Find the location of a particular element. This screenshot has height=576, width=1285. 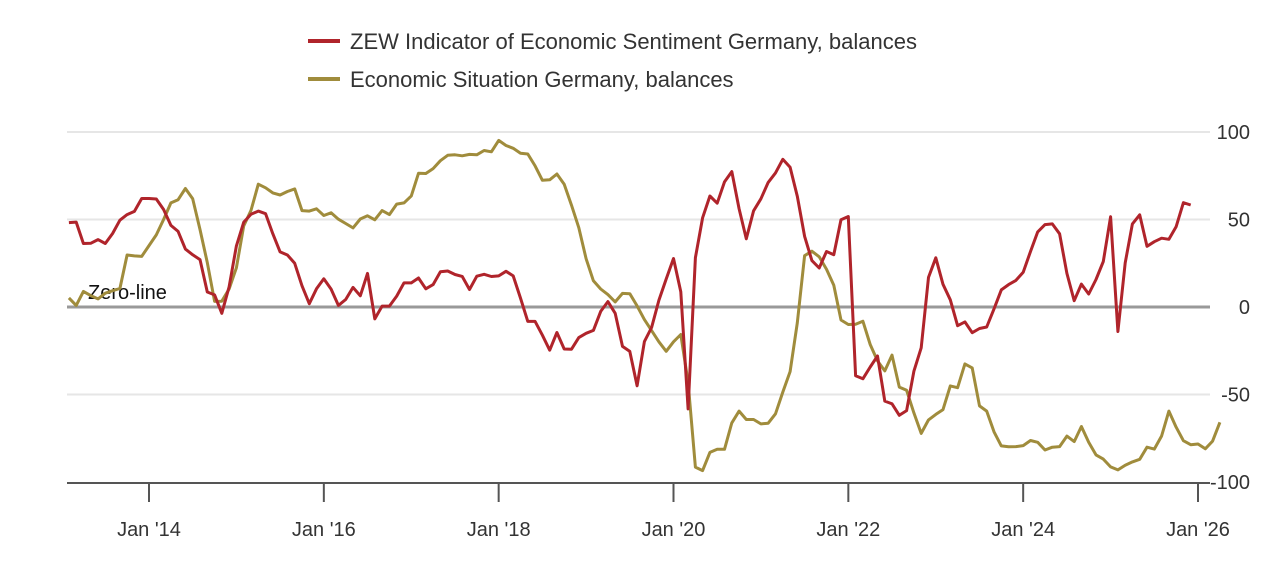

x-tick-label: Jan '14 is located at coordinates (149, 530).